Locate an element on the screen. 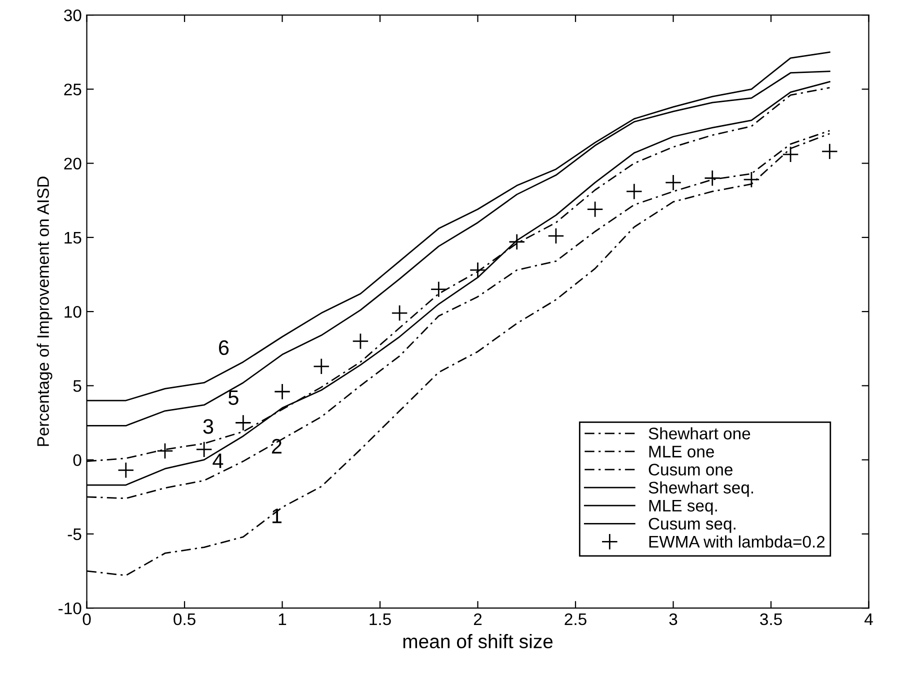 Image resolution: width=904 pixels, height=684 pixels. legend-label: Cusum one is located at coordinates (690, 470).